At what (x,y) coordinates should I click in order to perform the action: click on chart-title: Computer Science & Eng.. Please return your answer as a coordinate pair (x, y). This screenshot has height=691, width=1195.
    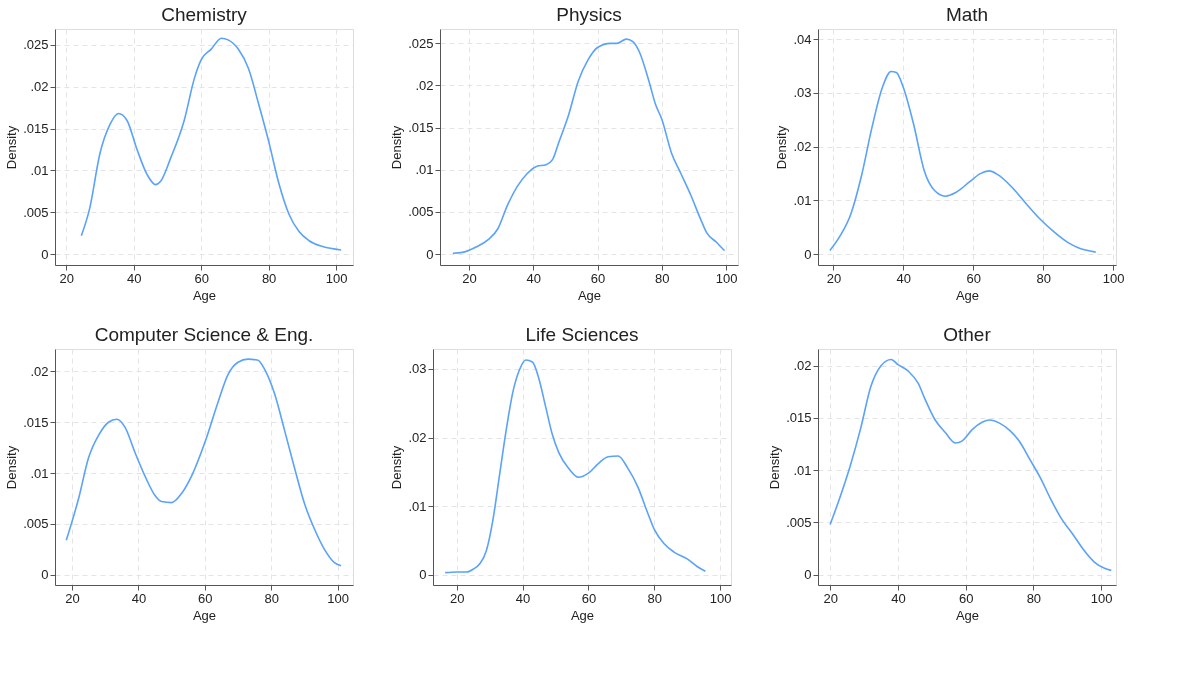
    Looking at the image, I should click on (204, 334).